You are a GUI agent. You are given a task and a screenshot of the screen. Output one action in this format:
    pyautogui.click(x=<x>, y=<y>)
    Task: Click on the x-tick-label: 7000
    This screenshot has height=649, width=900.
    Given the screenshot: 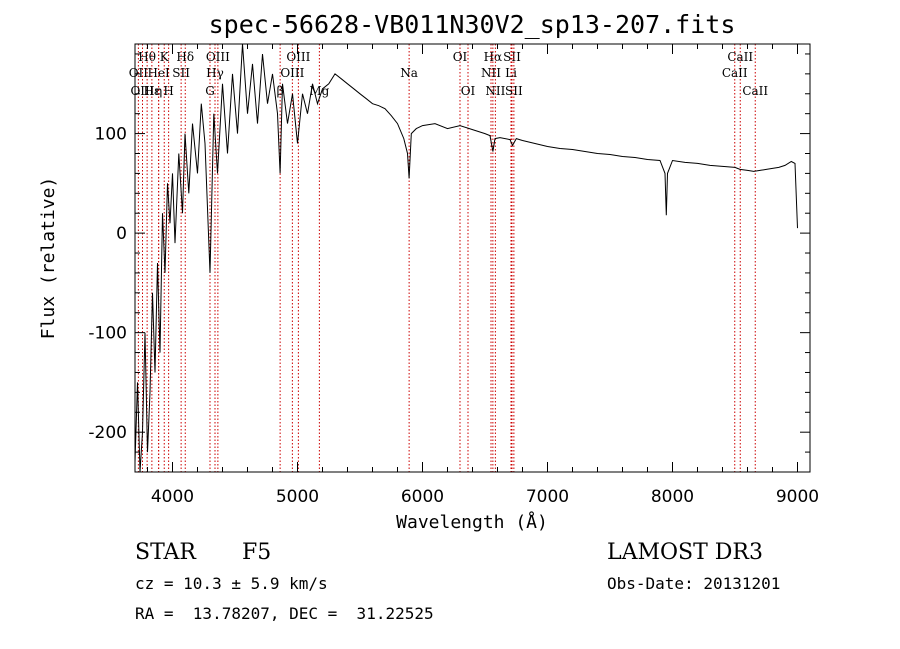 What is the action you would take?
    pyautogui.click(x=547, y=497)
    